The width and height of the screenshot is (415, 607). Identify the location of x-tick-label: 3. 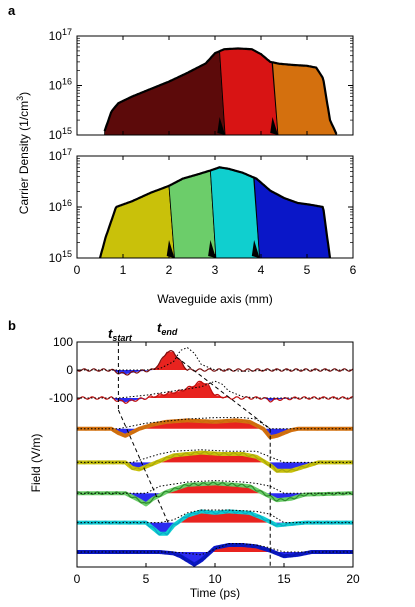
(215, 270).